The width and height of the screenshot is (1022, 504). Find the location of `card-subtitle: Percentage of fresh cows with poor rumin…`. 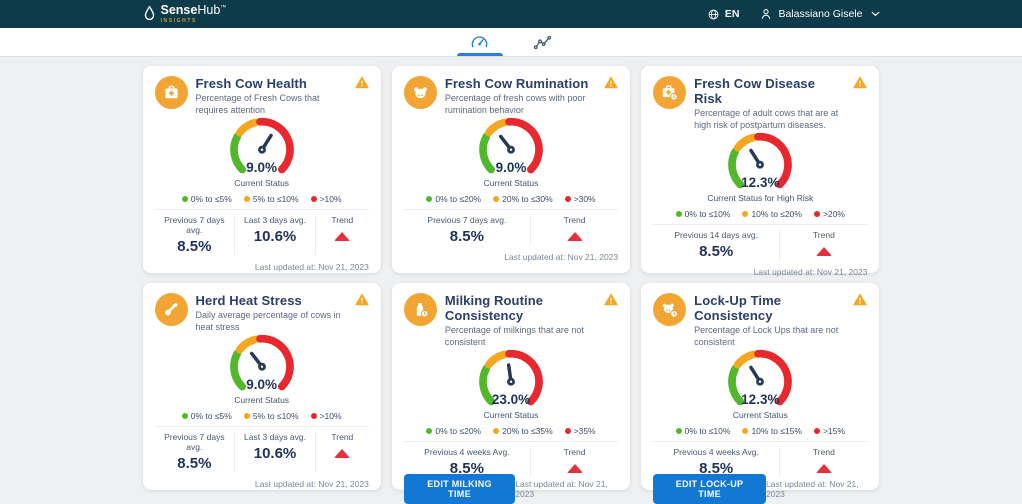

card-subtitle: Percentage of fresh cows with poor rumin… is located at coordinates (515, 104).